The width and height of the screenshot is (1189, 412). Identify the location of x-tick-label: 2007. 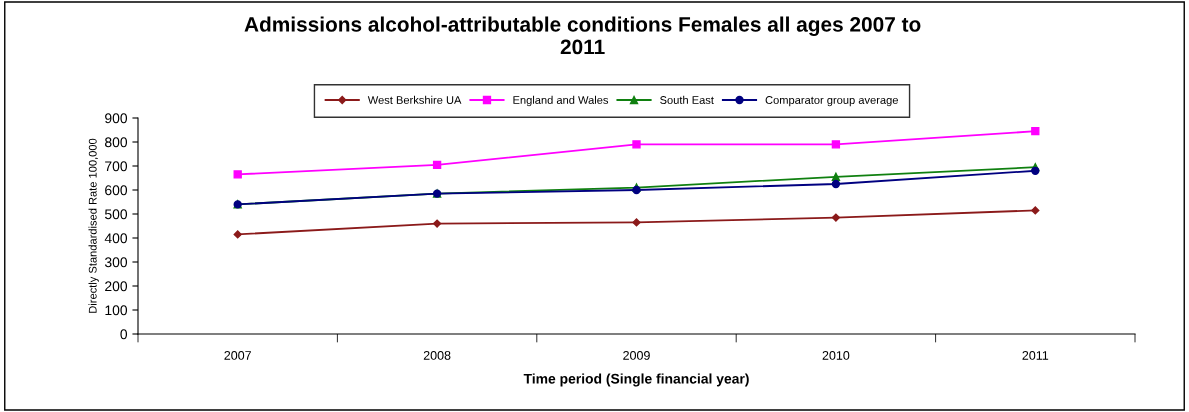
(237, 355).